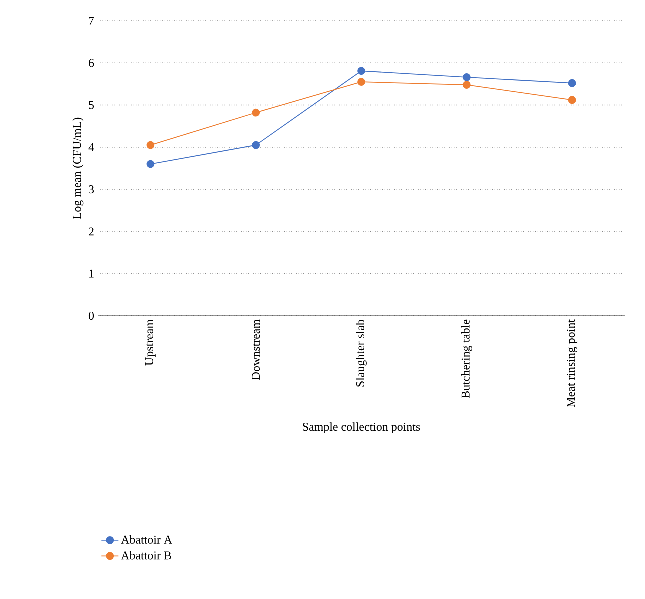 The height and width of the screenshot is (599, 645). What do you see at coordinates (91, 232) in the screenshot?
I see `y-tick-label: 2` at bounding box center [91, 232].